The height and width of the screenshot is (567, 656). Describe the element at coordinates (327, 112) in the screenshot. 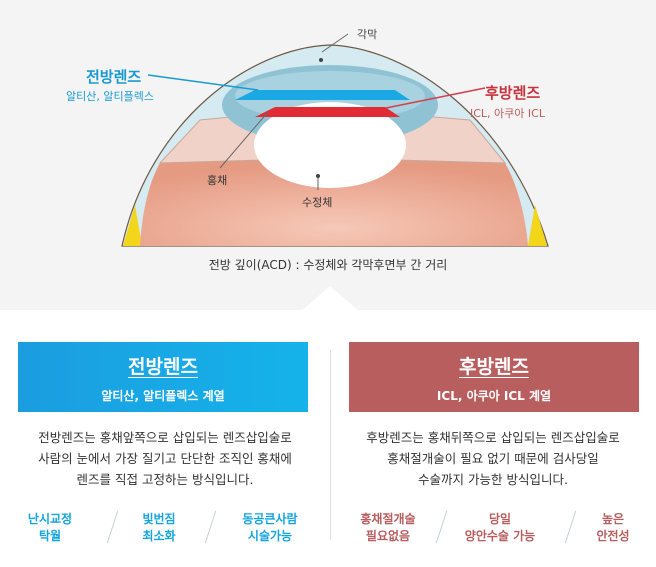

I see `posterior-lens-shape` at that location.